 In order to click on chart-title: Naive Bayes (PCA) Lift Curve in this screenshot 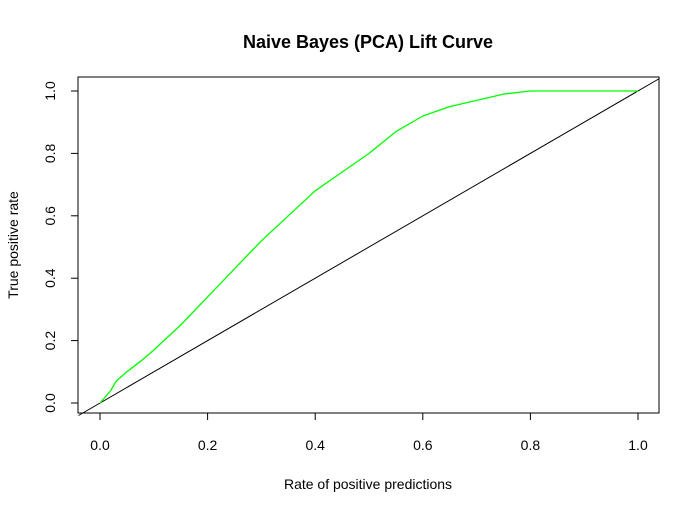, I will do `click(368, 42)`.